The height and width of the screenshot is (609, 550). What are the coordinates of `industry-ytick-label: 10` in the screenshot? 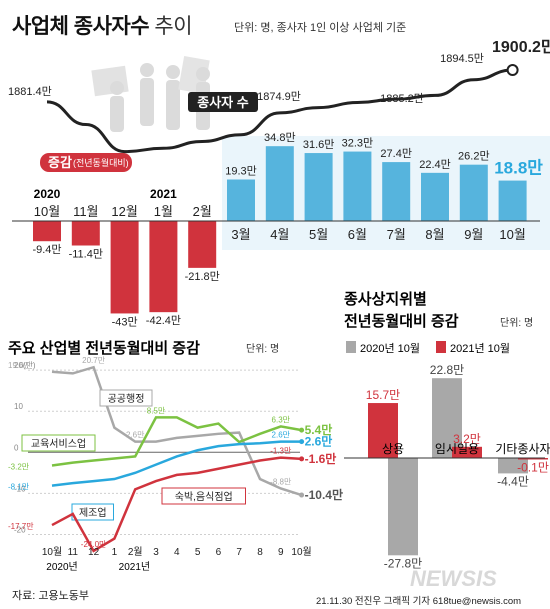 It's located at (18, 406).